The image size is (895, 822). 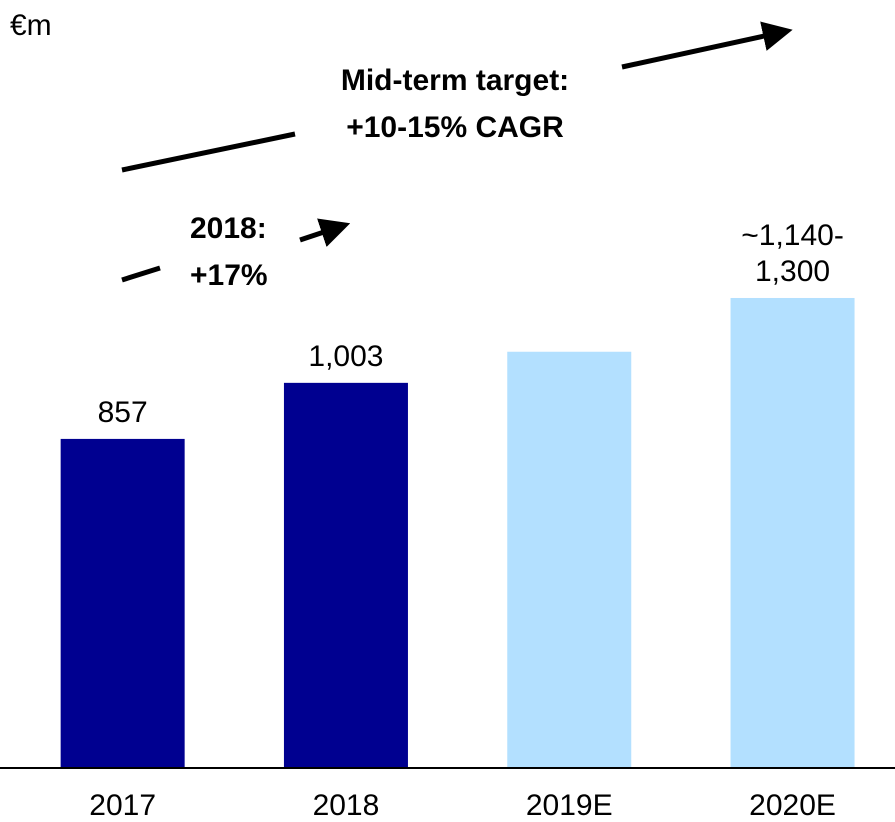 What do you see at coordinates (346, 356) in the screenshot?
I see `value-label: 1,003` at bounding box center [346, 356].